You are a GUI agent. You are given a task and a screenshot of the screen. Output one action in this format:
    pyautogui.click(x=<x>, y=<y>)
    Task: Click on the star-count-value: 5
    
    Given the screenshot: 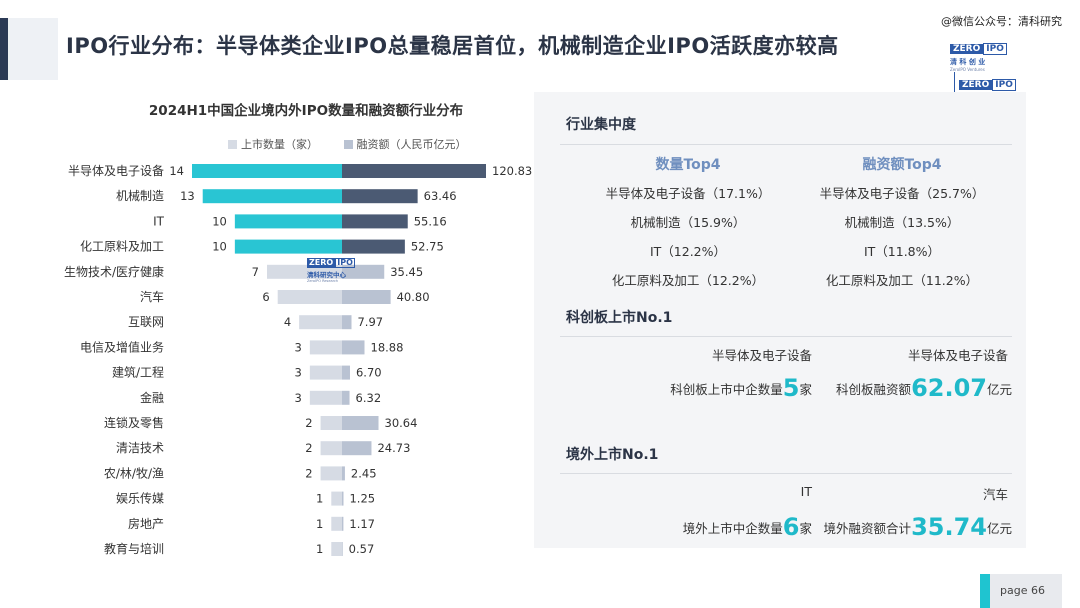 What is the action you would take?
    pyautogui.click(x=791, y=388)
    